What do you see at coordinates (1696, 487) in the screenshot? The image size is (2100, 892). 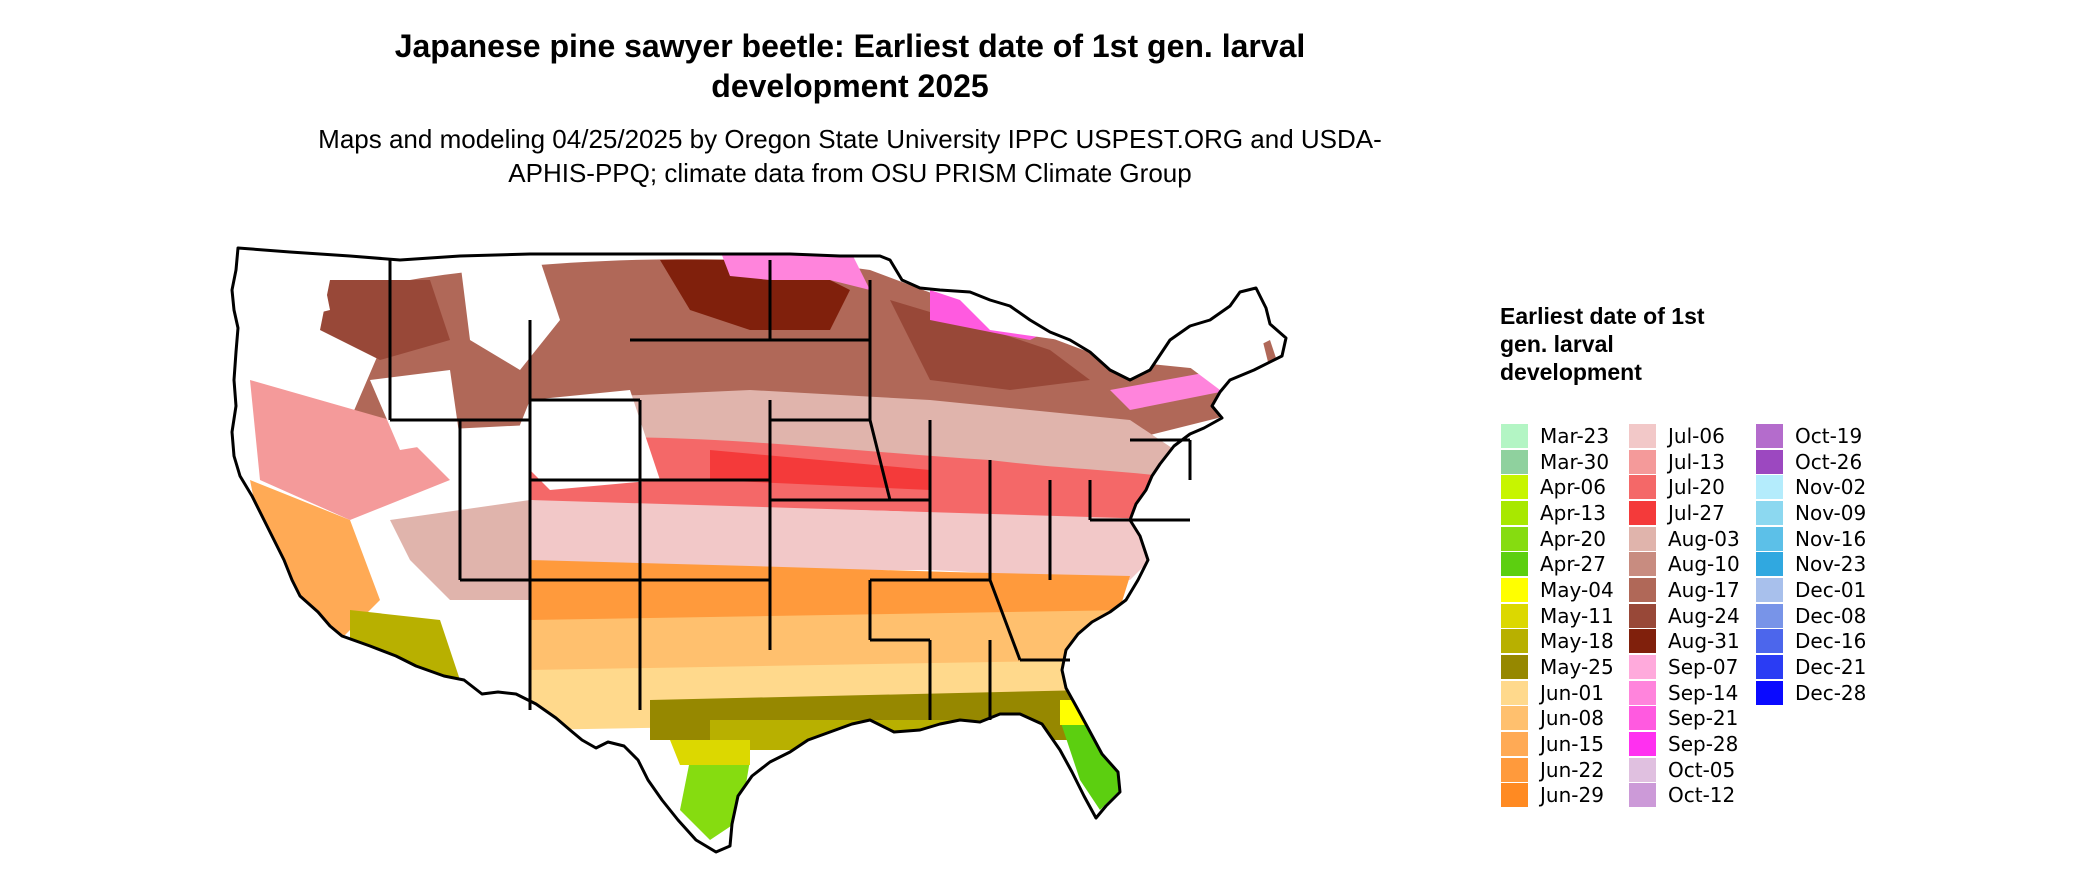 I see `legend-label: Jul-20` at bounding box center [1696, 487].